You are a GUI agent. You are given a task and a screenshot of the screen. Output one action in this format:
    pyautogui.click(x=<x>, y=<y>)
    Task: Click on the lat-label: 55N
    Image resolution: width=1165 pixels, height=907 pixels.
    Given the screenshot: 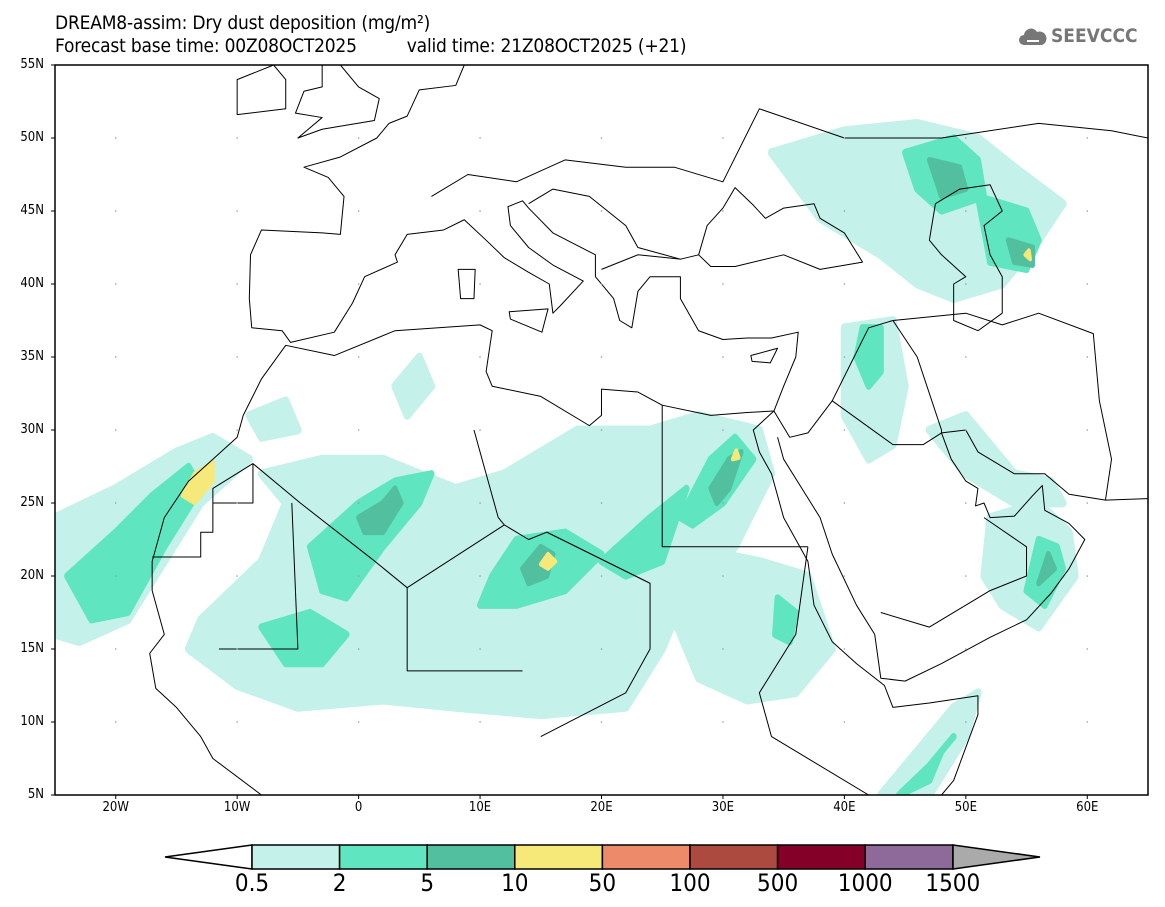 What is the action you would take?
    pyautogui.click(x=32, y=64)
    